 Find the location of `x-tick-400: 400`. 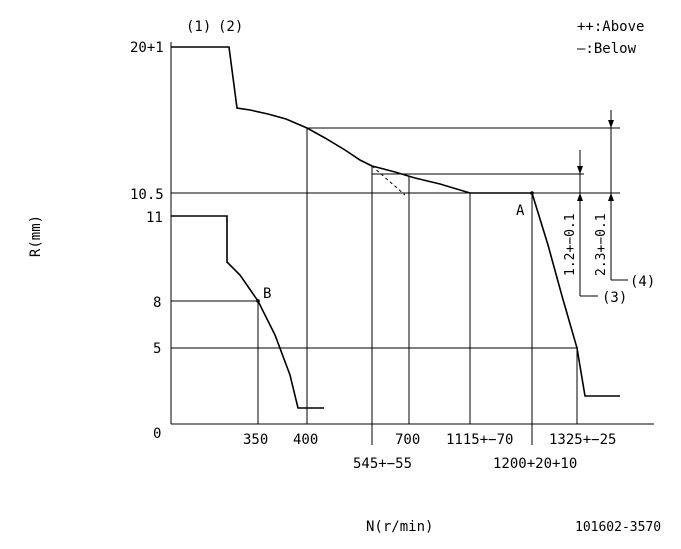

x-tick-400: 400 is located at coordinates (305, 440).